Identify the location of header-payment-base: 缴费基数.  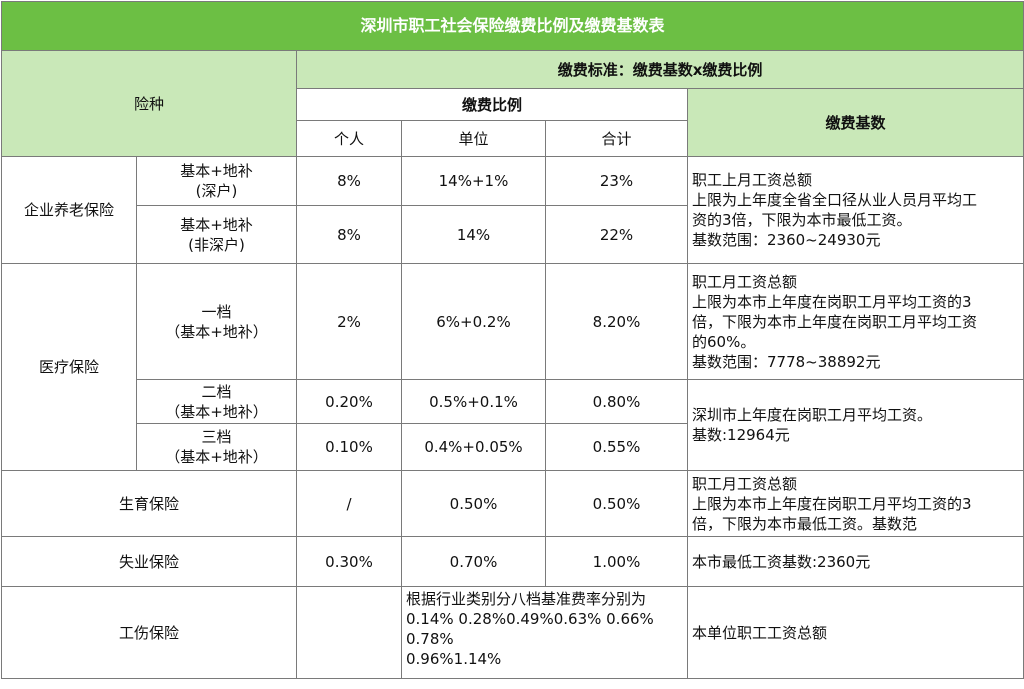
(855, 122).